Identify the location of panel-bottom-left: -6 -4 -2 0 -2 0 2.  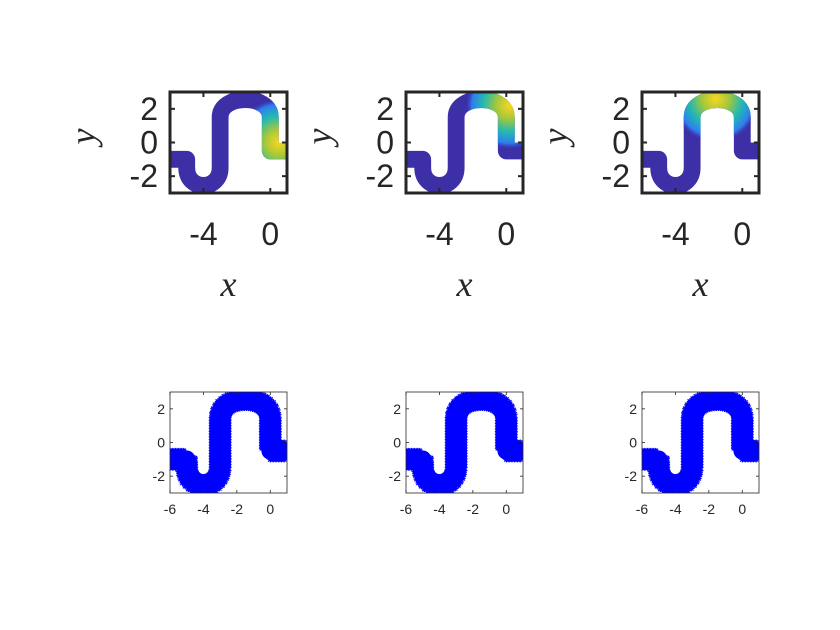
(220, 454).